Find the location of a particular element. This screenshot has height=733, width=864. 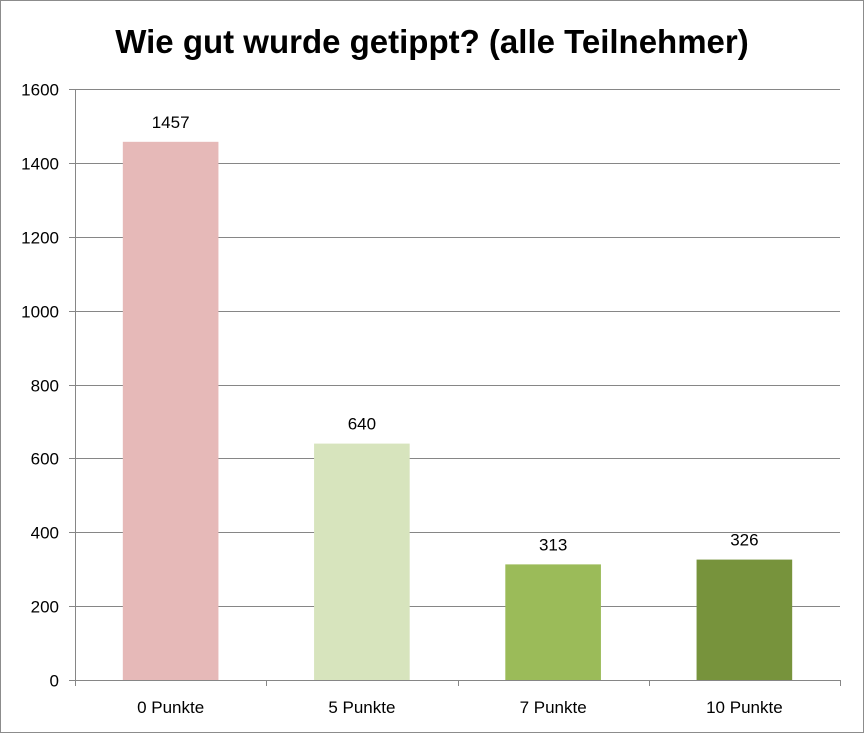

chart-title: Wie gut wurde getippt? (alle Teilnehmer) is located at coordinates (432, 41).